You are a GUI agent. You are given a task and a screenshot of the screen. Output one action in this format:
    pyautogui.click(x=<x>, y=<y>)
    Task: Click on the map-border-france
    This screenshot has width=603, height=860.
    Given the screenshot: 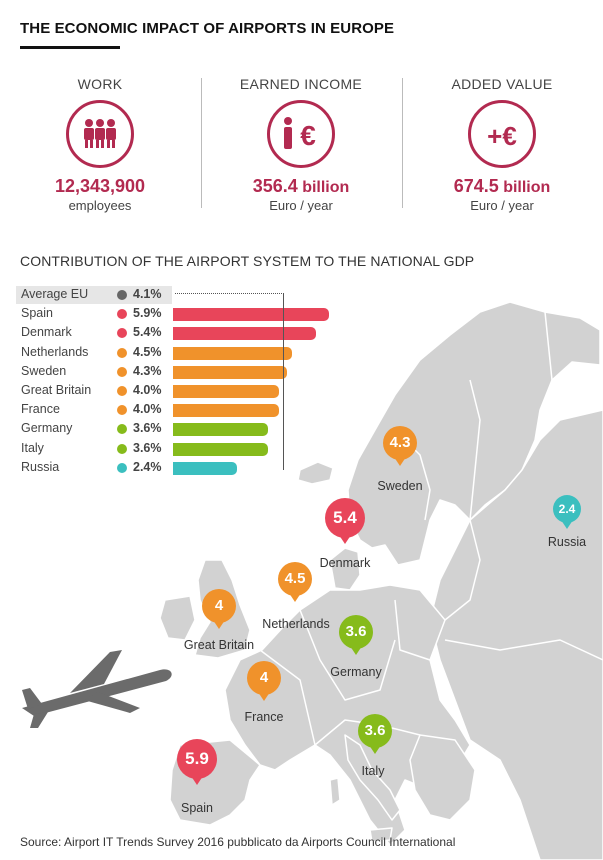 What is the action you would take?
    pyautogui.click(x=287, y=697)
    